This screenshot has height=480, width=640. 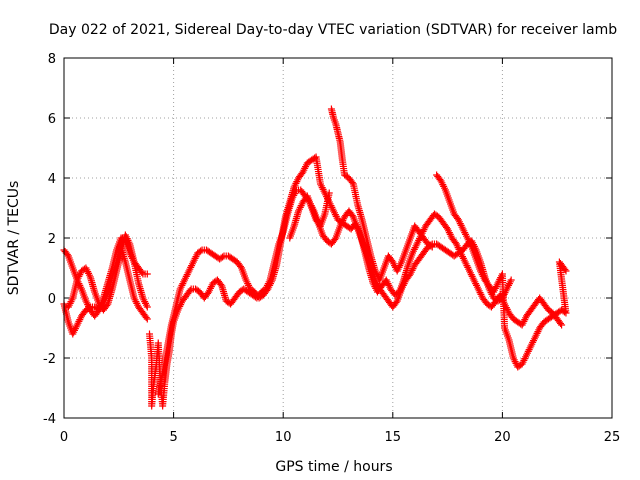 I want to click on y-tick-label: 2, so click(x=52, y=239).